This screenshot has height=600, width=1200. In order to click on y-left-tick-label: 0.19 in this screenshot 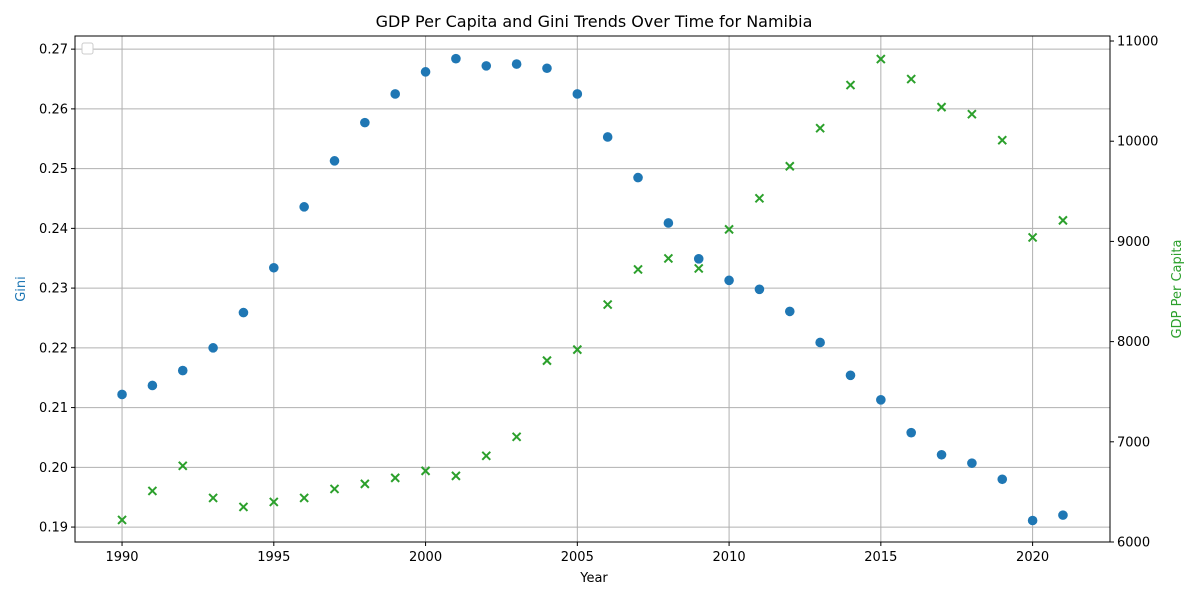, I will do `click(53, 528)`.